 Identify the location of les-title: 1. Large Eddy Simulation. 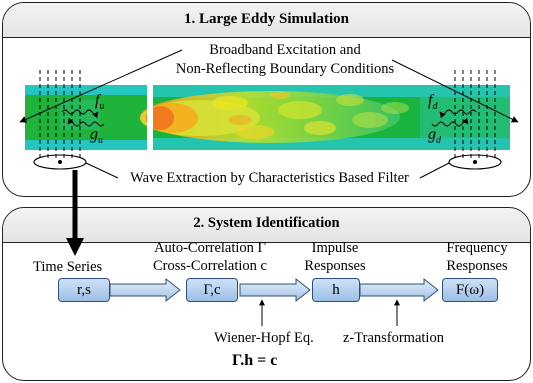
(266, 19).